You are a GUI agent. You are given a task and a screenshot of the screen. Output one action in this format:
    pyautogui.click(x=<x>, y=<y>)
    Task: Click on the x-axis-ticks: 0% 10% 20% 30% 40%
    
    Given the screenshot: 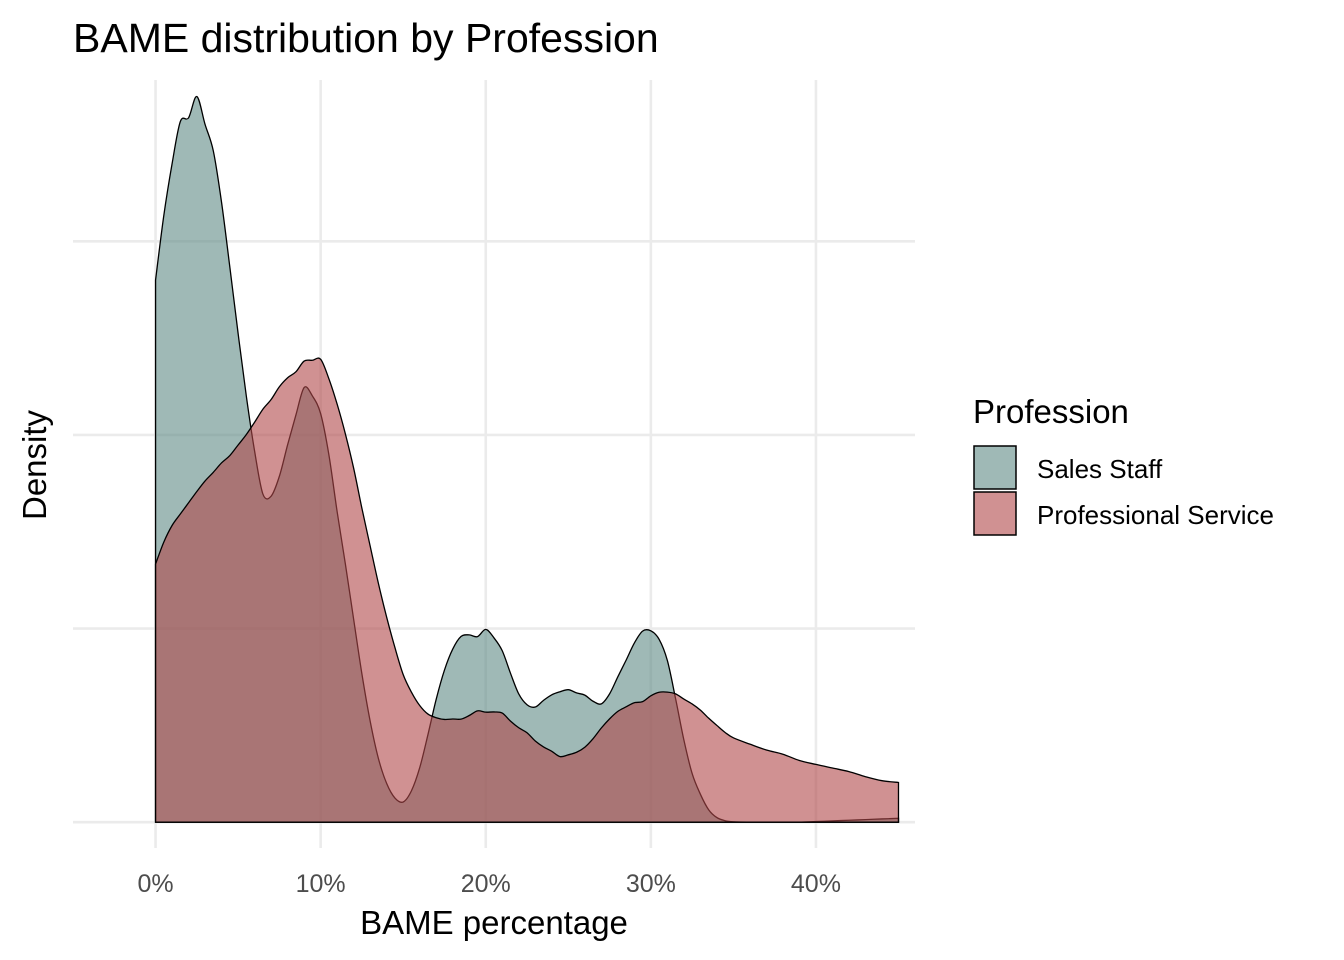 What is the action you would take?
    pyautogui.click(x=488, y=884)
    